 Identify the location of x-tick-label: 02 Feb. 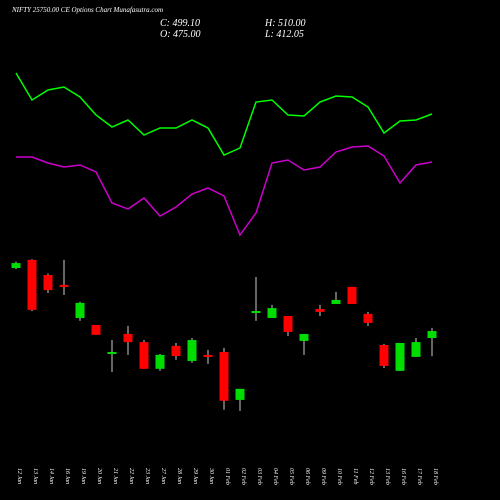
(243, 476).